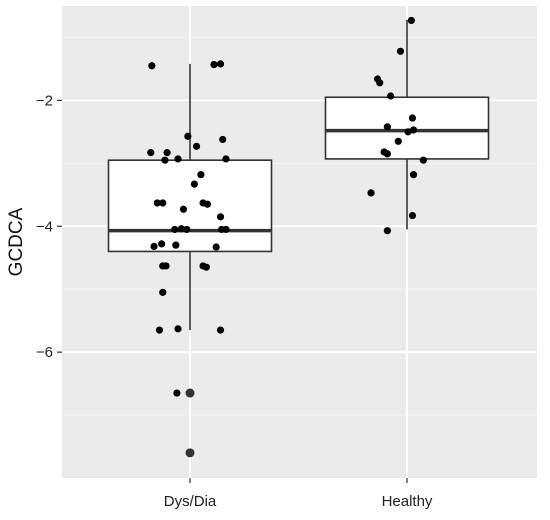 The image size is (550, 520). Describe the element at coordinates (44, 226) in the screenshot. I see `y-tick-label: −4` at that location.